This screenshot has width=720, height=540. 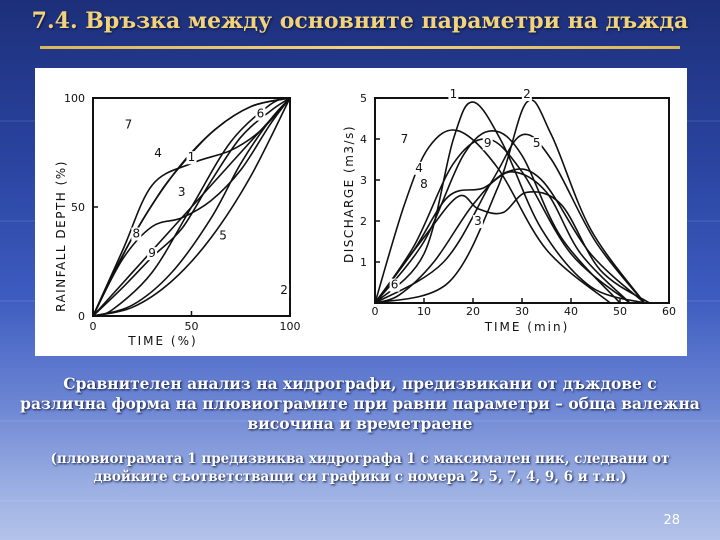 I want to click on left-series-4-line, so click(x=191, y=207).